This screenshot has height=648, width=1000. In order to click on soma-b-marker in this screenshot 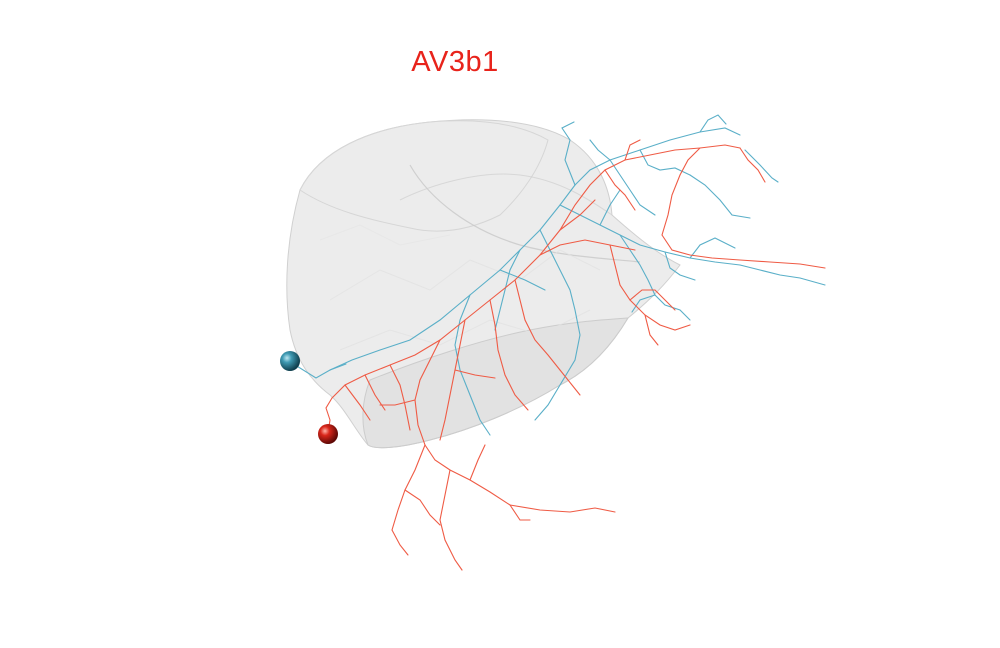, I will do `click(328, 434)`.